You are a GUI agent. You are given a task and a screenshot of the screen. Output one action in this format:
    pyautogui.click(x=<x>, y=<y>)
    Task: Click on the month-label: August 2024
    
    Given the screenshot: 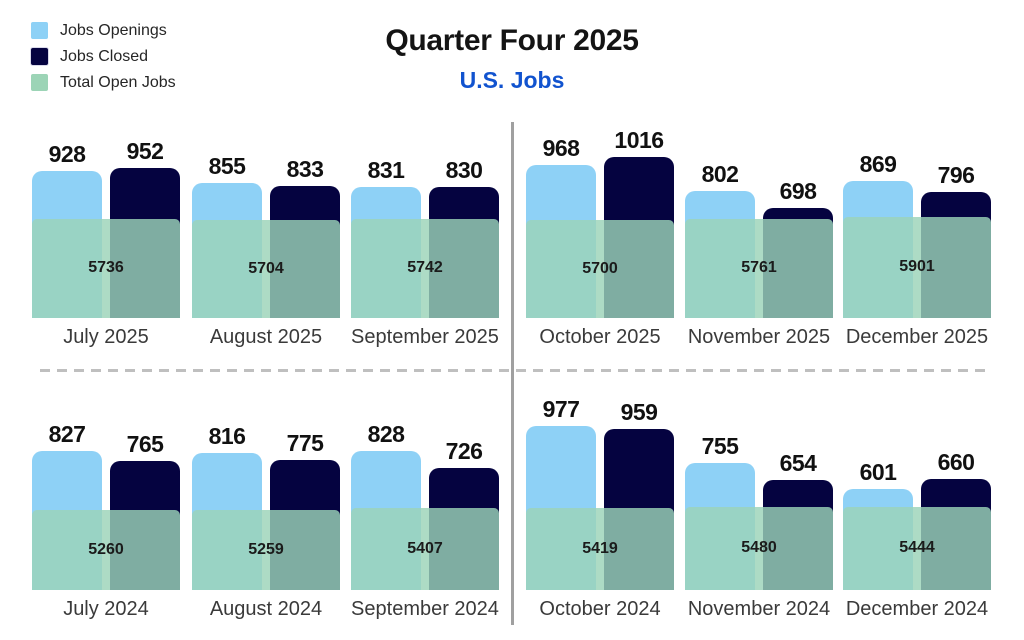 What is the action you would take?
    pyautogui.click(x=266, y=609)
    